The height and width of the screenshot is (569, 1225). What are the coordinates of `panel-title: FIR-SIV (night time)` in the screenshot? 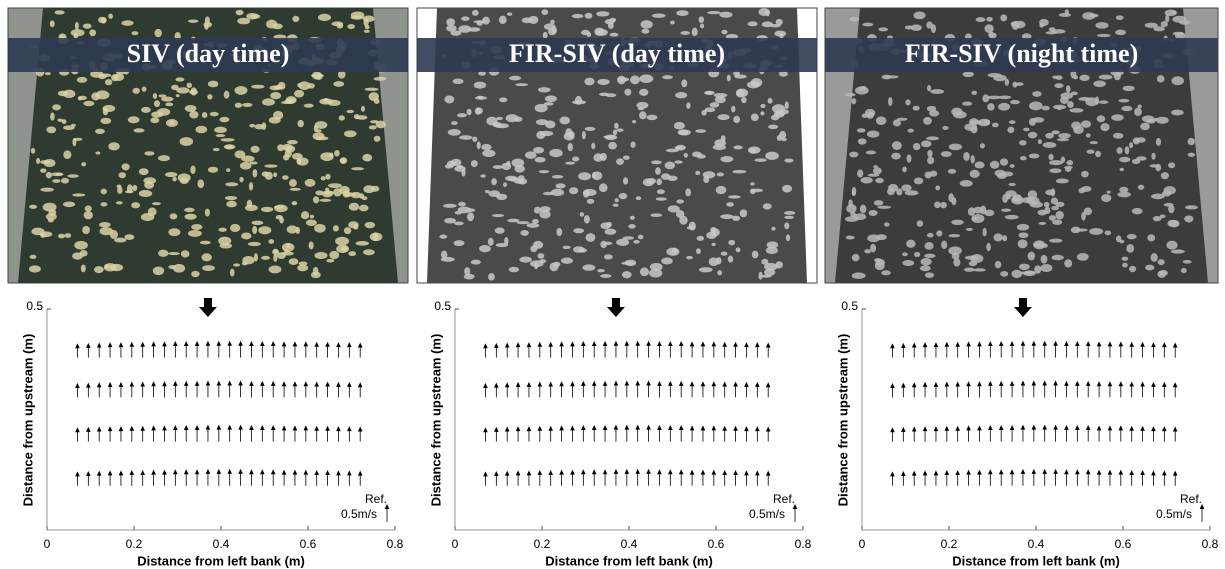 It's located at (1022, 53).